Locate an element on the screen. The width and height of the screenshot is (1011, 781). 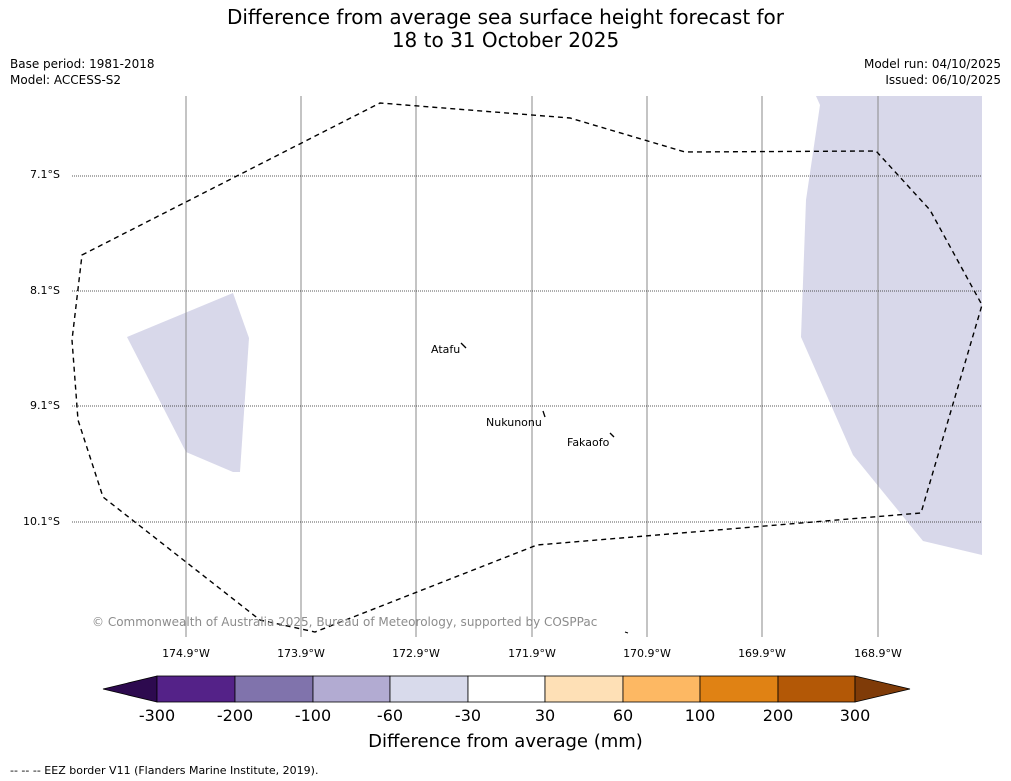
lat-label: 9.1°S is located at coordinates (45, 405).